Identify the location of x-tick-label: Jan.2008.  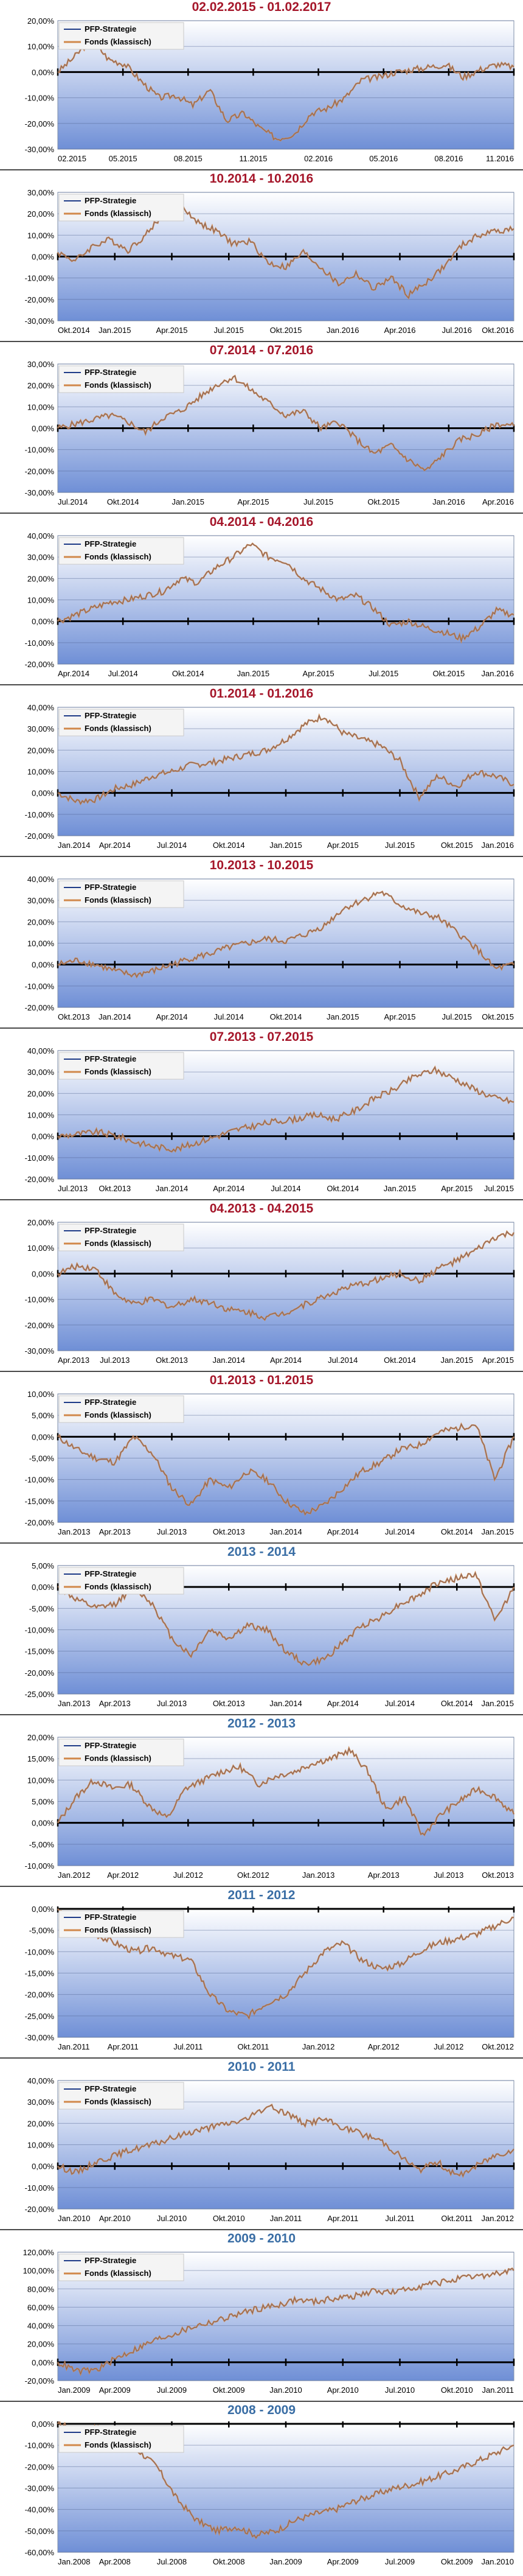
(75, 2562).